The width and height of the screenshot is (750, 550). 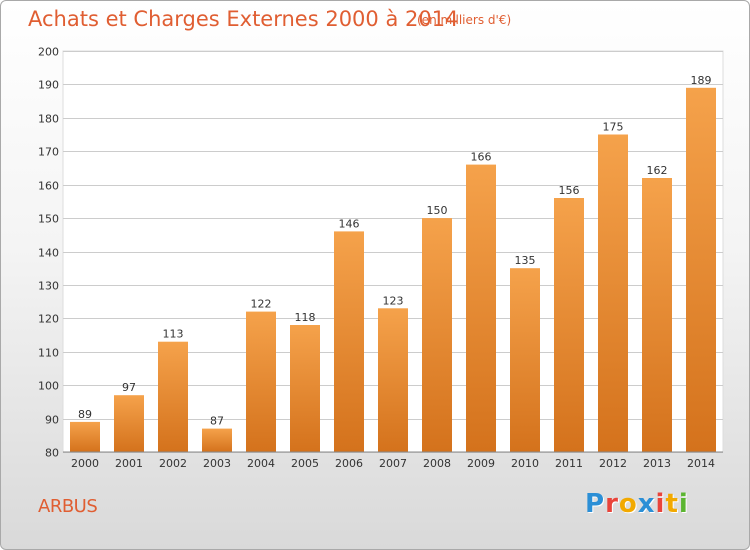 I want to click on data-label: 162, so click(x=657, y=170).